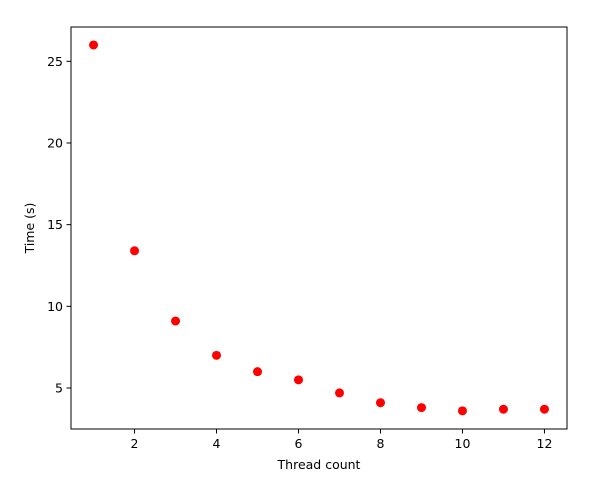  Describe the element at coordinates (55, 224) in the screenshot. I see `y-tick-label: 15` at that location.